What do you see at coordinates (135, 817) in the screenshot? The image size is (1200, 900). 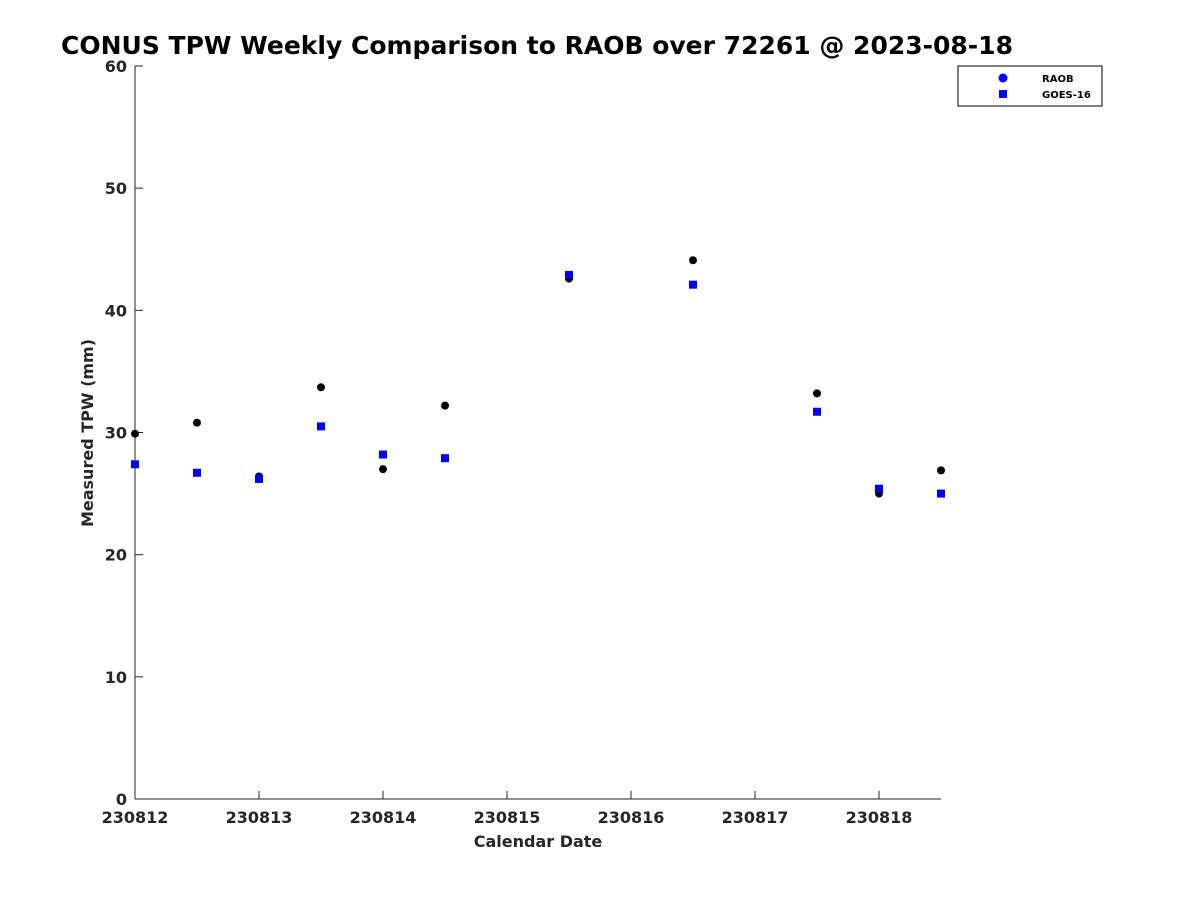 I see `x-tick-label: 230812` at bounding box center [135, 817].